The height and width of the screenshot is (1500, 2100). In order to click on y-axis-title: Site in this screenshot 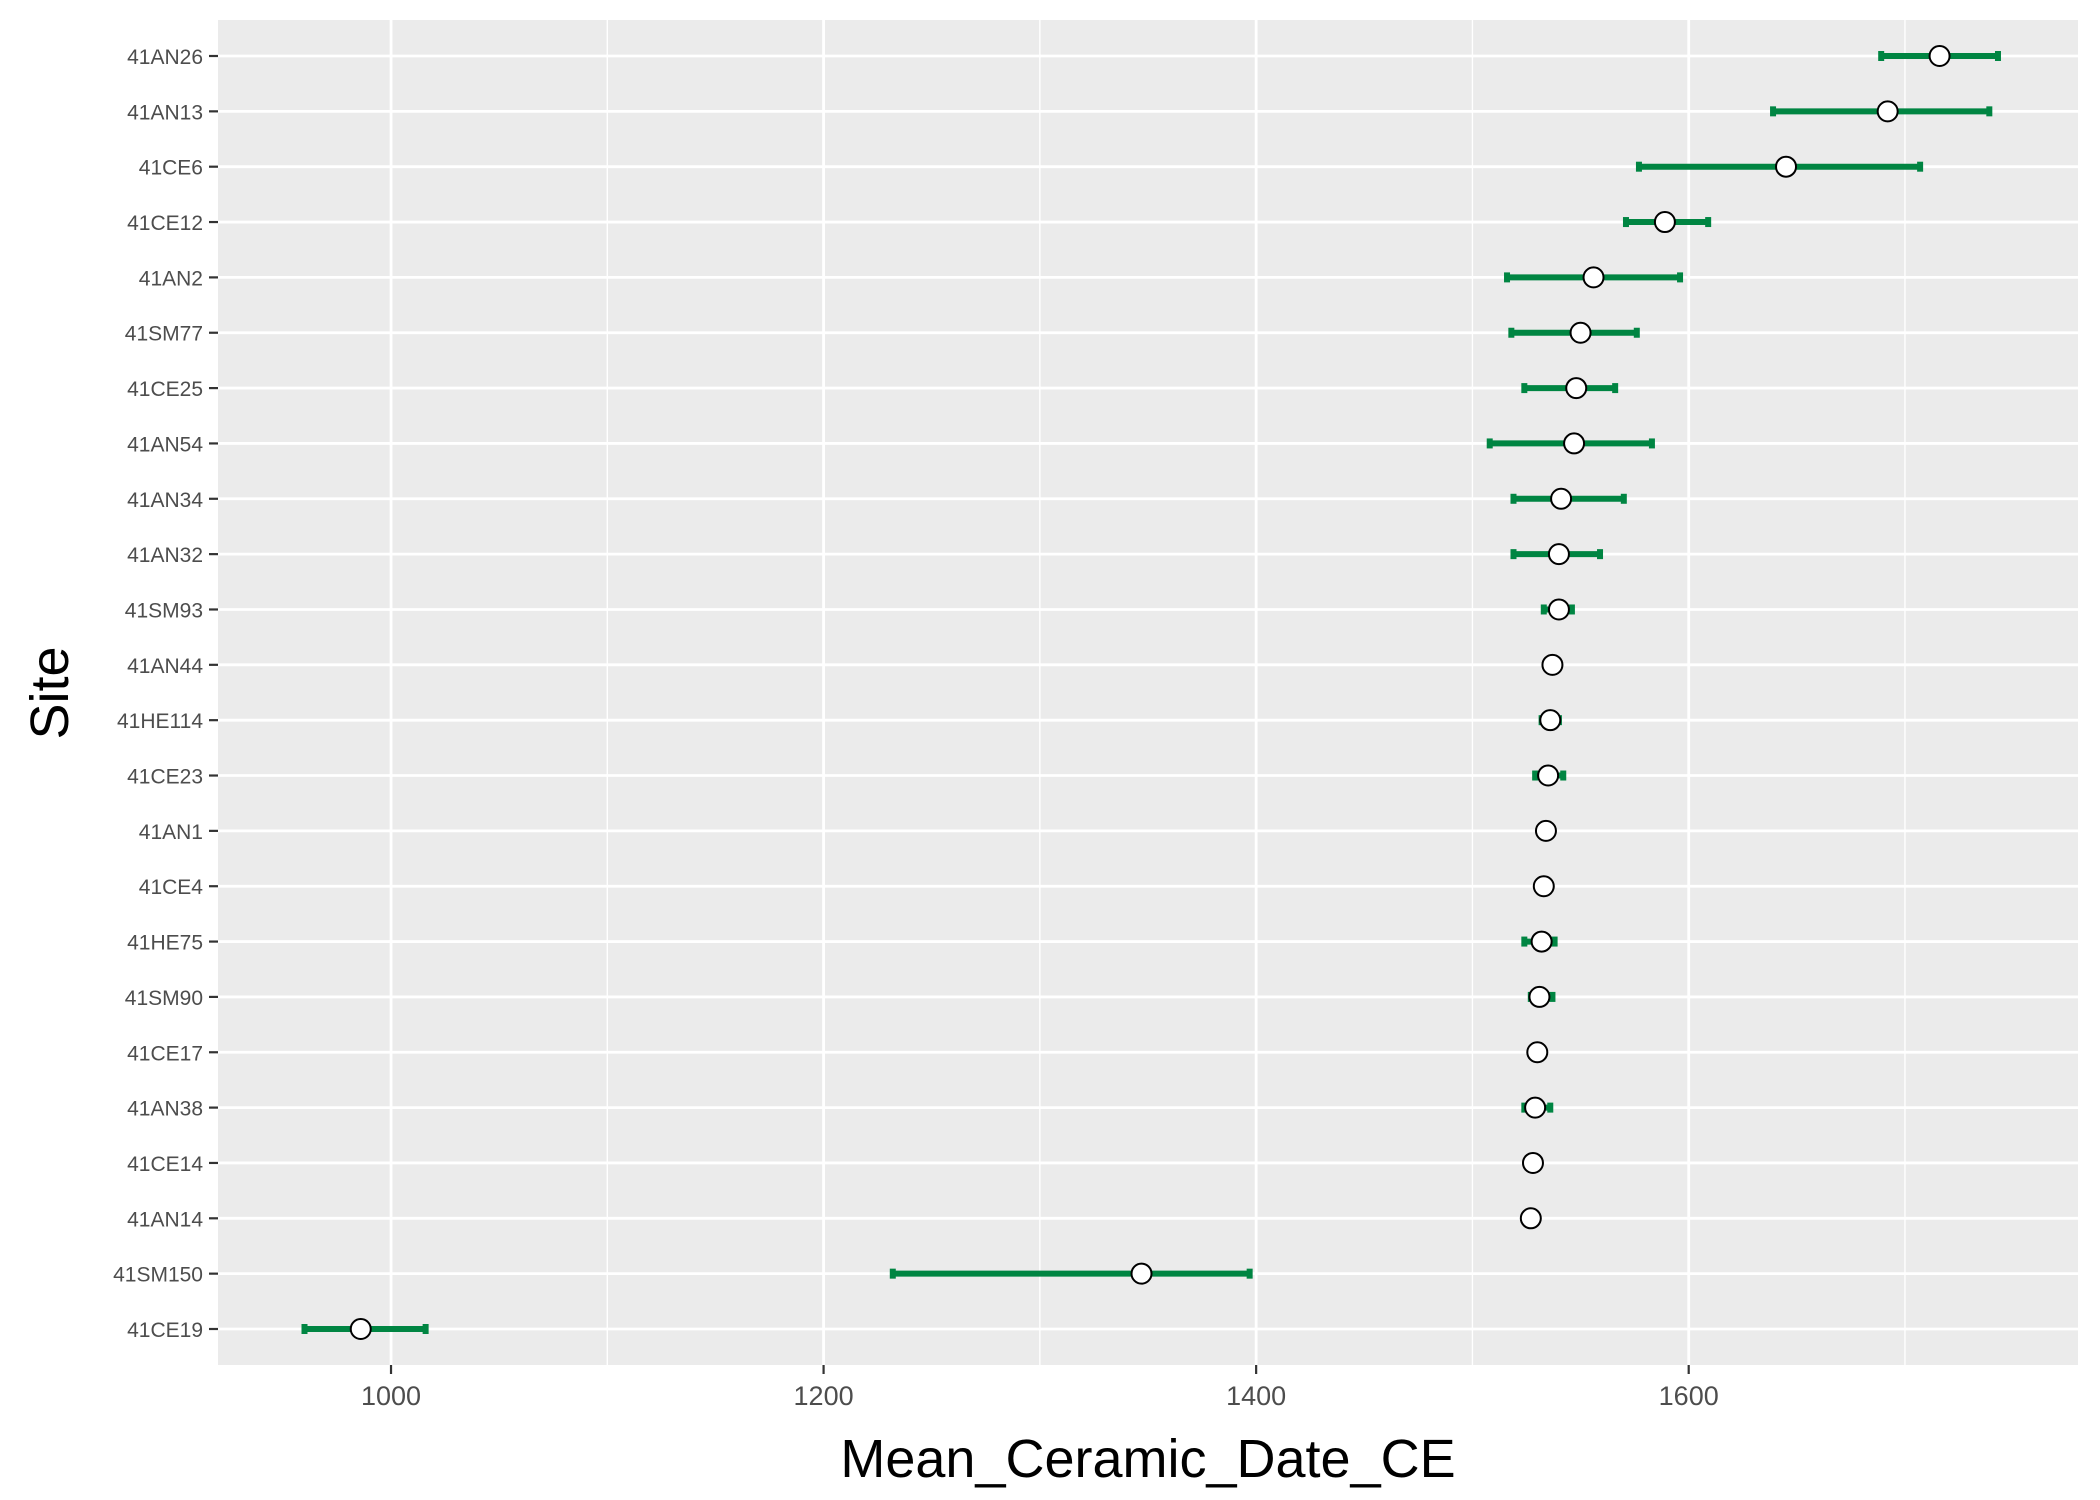, I will do `click(50, 692)`.